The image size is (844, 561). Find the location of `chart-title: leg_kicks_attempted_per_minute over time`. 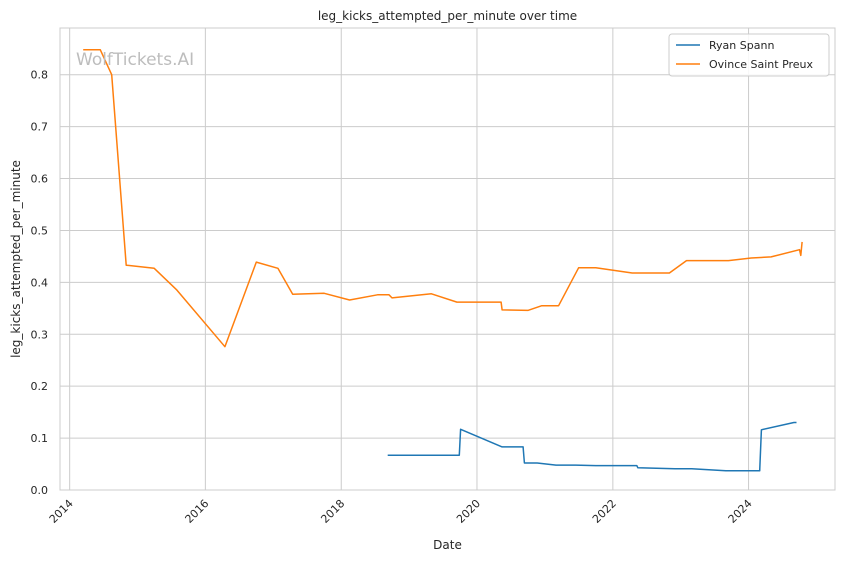

chart-title: leg_kicks_attempted_per_minute over time is located at coordinates (447, 16).